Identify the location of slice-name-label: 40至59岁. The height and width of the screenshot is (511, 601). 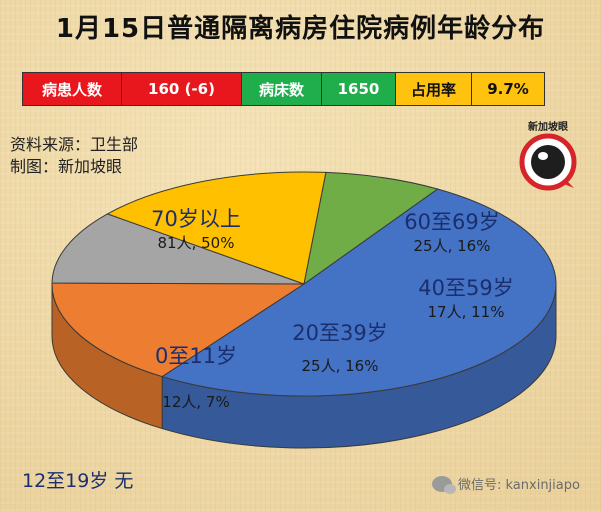
(465, 288).